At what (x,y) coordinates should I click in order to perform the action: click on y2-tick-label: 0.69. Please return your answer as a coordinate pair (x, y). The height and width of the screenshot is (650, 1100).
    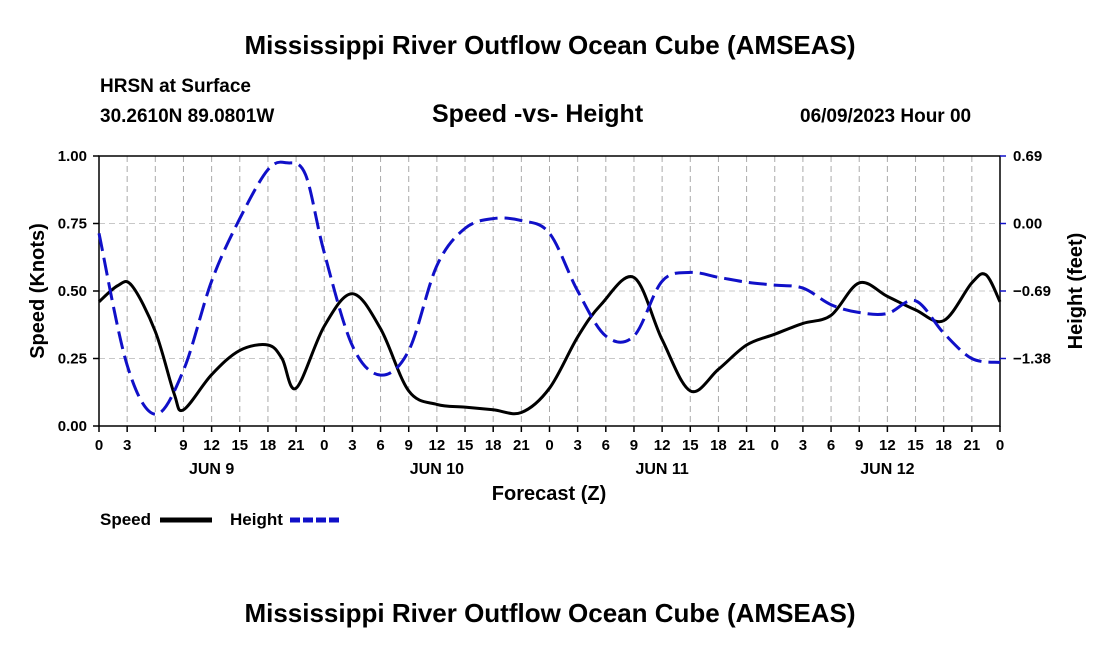
    Looking at the image, I should click on (1027, 156).